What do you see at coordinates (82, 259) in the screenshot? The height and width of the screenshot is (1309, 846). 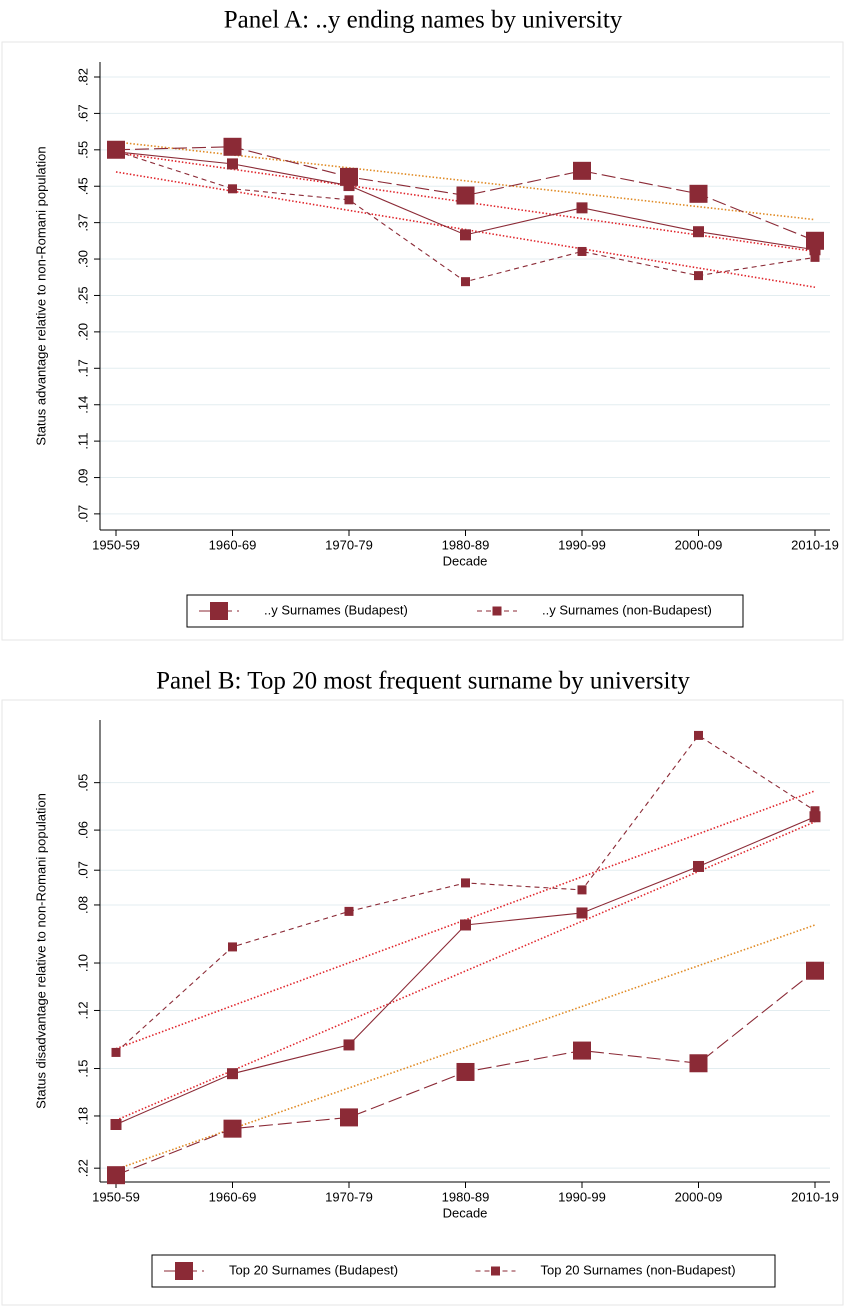 I see `y-tick-label: .30` at bounding box center [82, 259].